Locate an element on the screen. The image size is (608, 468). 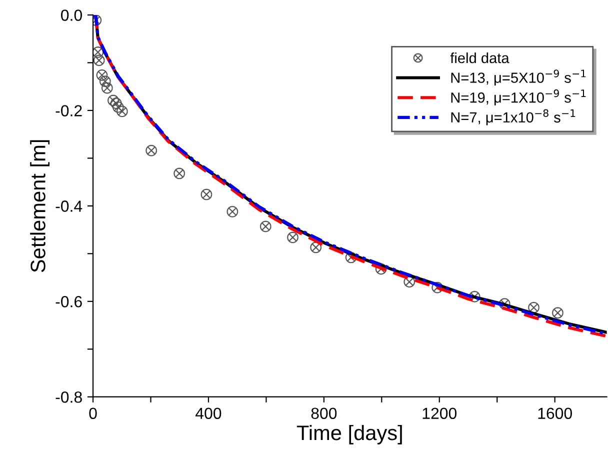
y-tick-label: 0.0 is located at coordinates (71, 15).